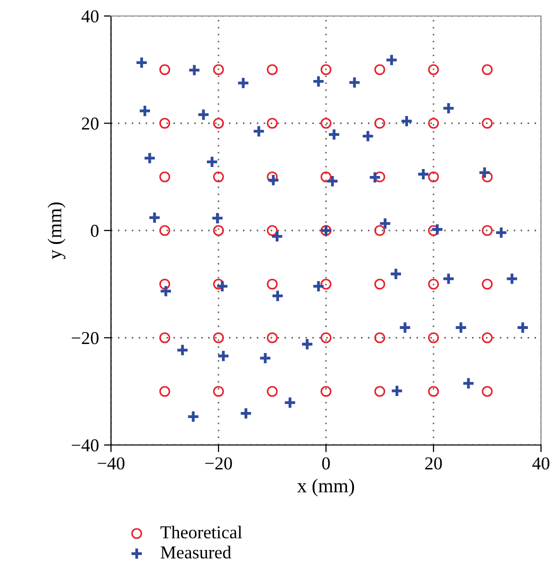 This screenshot has width=559, height=584. Describe the element at coordinates (94, 230) in the screenshot. I see `y-tick-label: 0` at that location.